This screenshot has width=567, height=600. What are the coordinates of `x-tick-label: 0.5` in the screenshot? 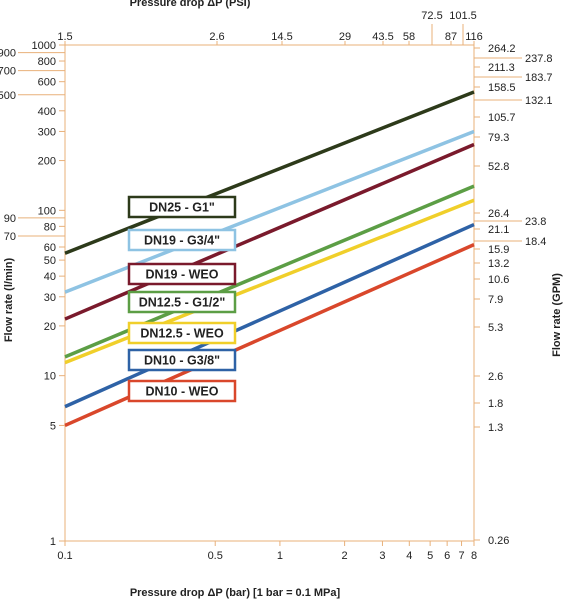 It's located at (215, 556).